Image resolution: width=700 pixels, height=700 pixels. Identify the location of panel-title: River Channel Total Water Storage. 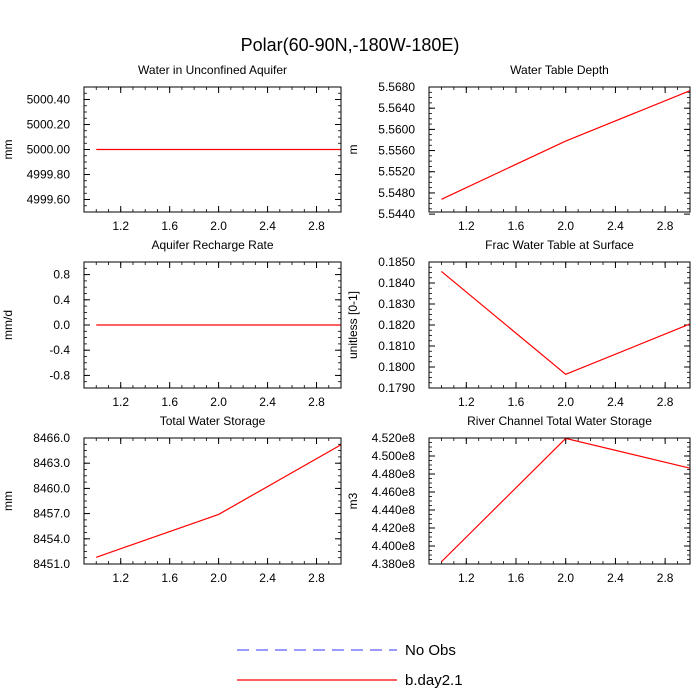
(559, 421).